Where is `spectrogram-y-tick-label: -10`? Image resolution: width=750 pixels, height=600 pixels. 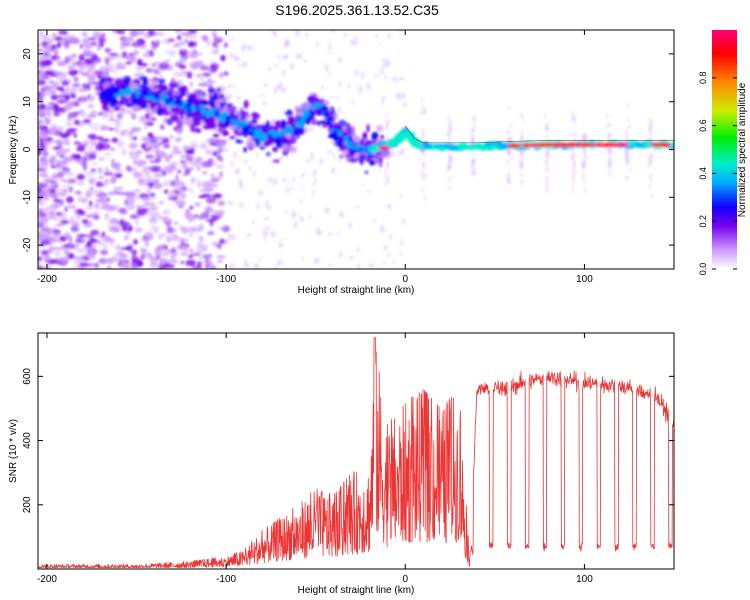 spectrogram-y-tick-label: -10 is located at coordinates (27, 197).